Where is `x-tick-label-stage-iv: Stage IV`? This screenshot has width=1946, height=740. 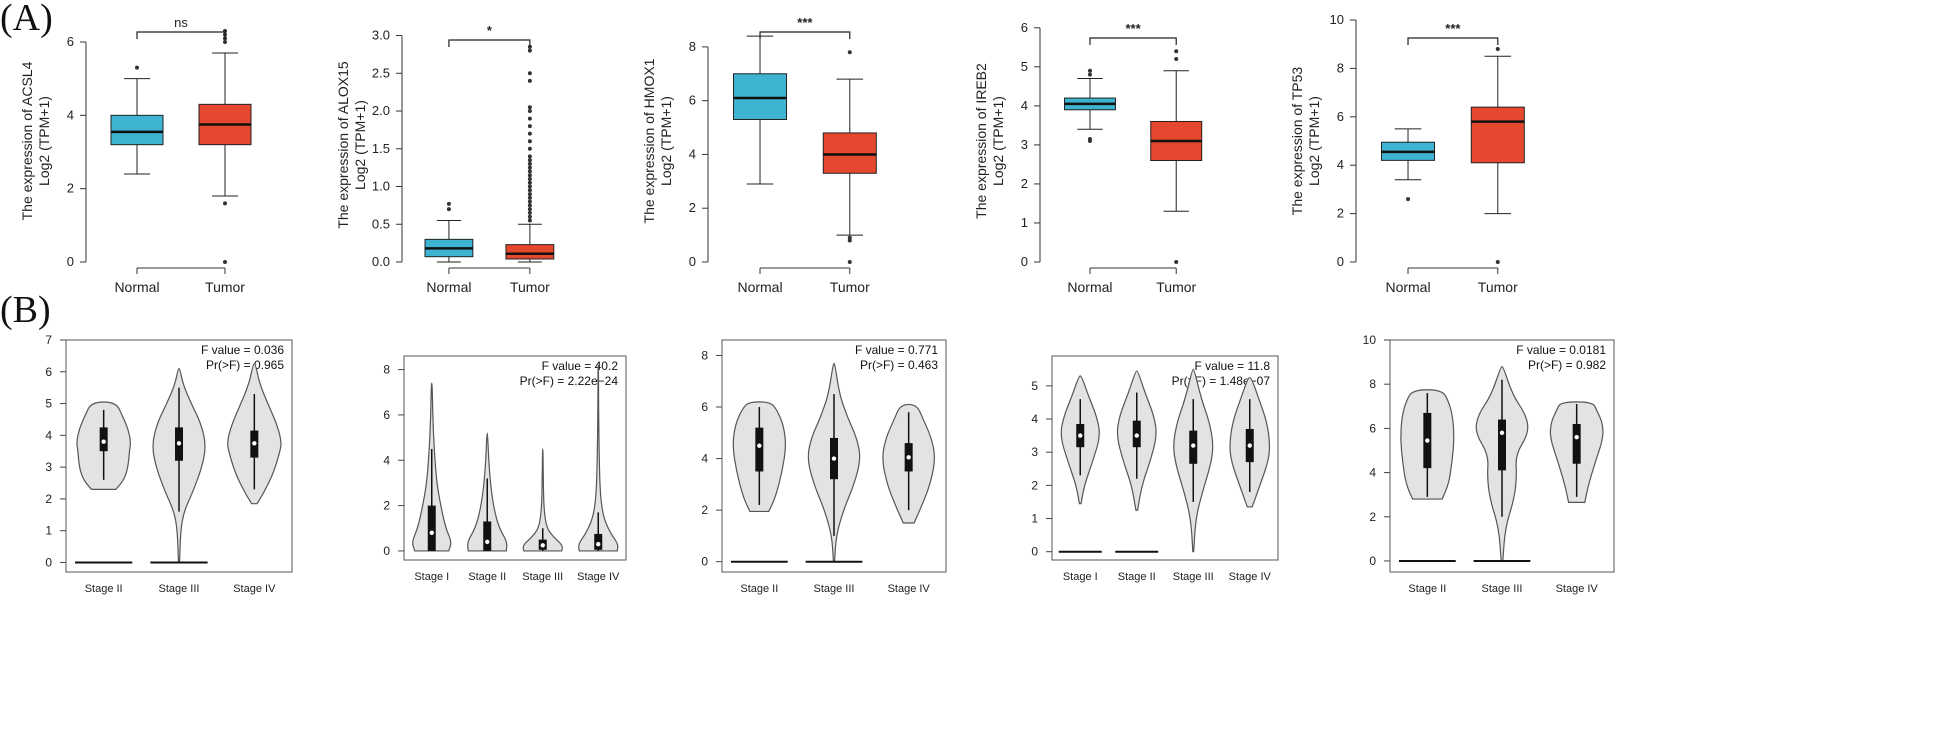 x-tick-label-stage-iv: Stage IV is located at coordinates (1577, 589).